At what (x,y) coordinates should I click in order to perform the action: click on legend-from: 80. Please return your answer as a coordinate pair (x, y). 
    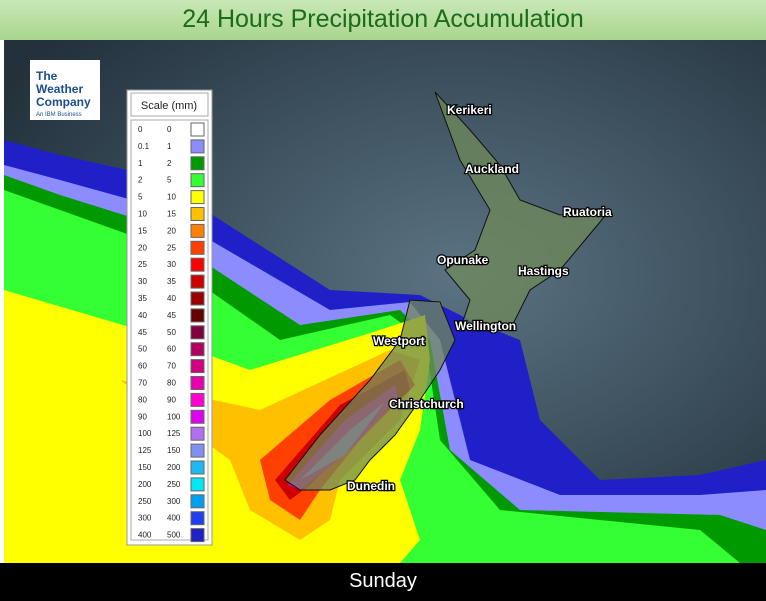
    Looking at the image, I should click on (142, 399).